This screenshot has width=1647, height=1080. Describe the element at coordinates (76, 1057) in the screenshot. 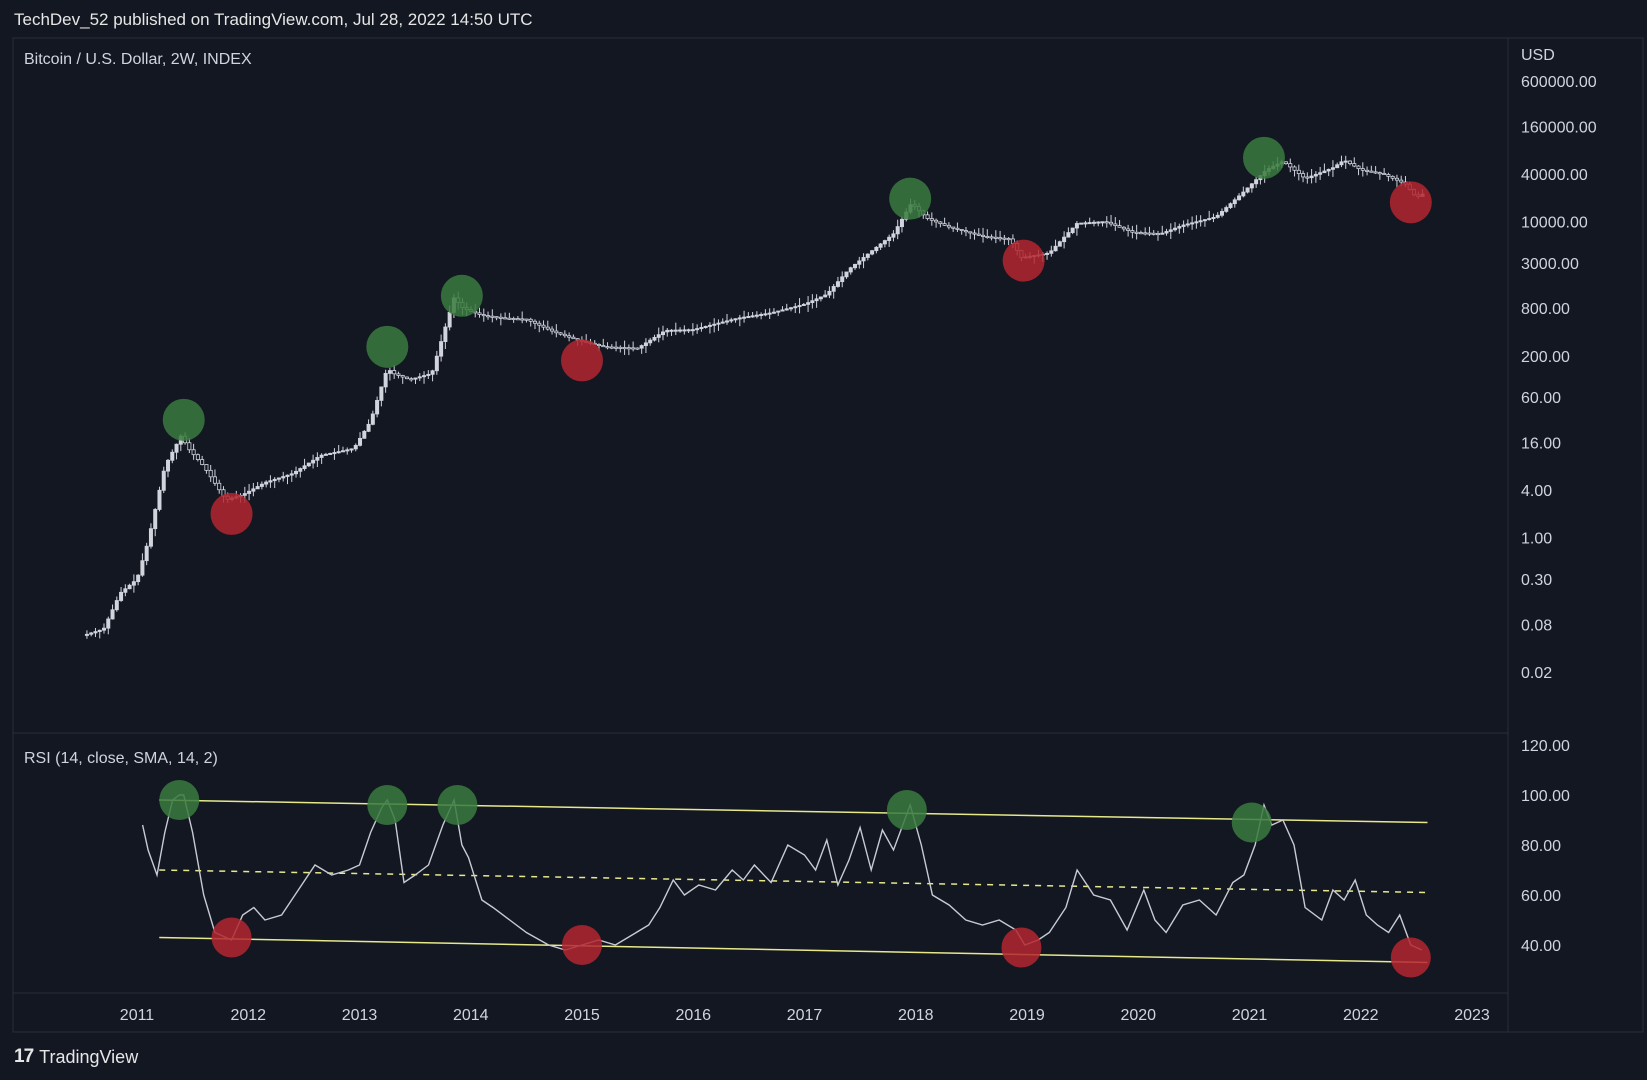

I see `tradingview-footer: 17 TradingView` at that location.